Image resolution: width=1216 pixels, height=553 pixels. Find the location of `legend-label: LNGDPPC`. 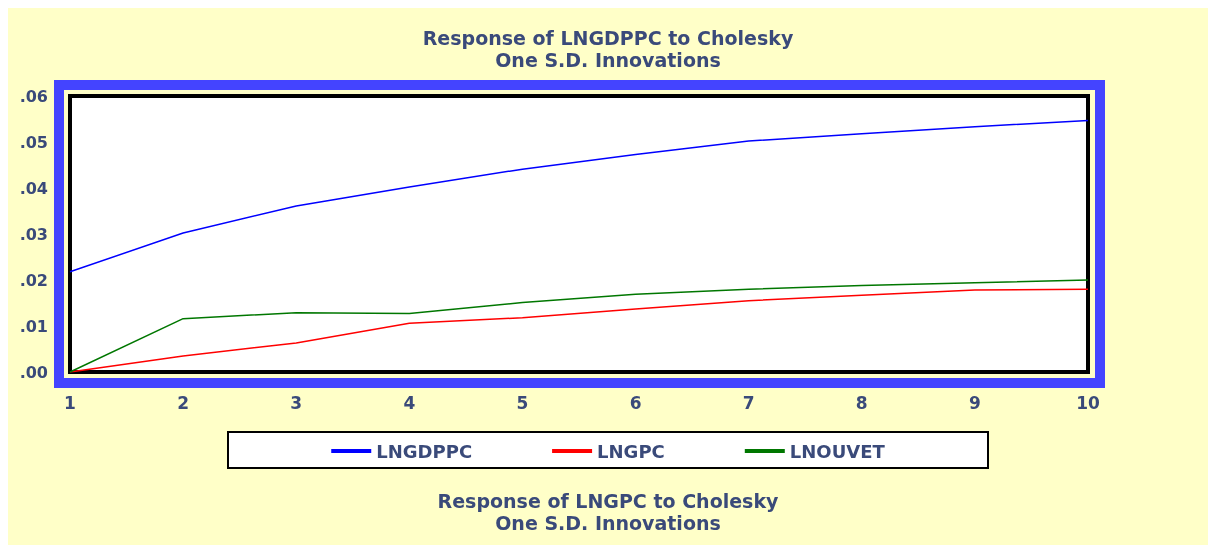

legend-label: LNGDPPC is located at coordinates (424, 451).